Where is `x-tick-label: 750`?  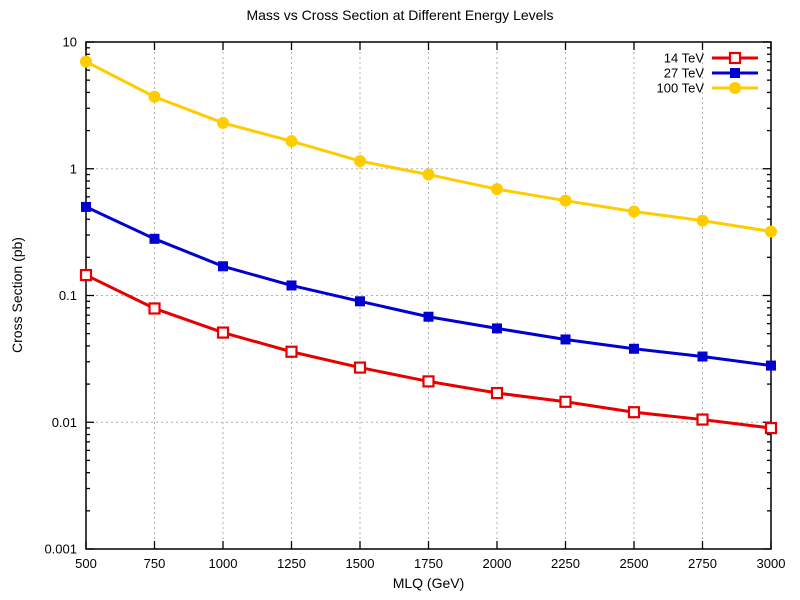
x-tick-label: 750 is located at coordinates (155, 563).